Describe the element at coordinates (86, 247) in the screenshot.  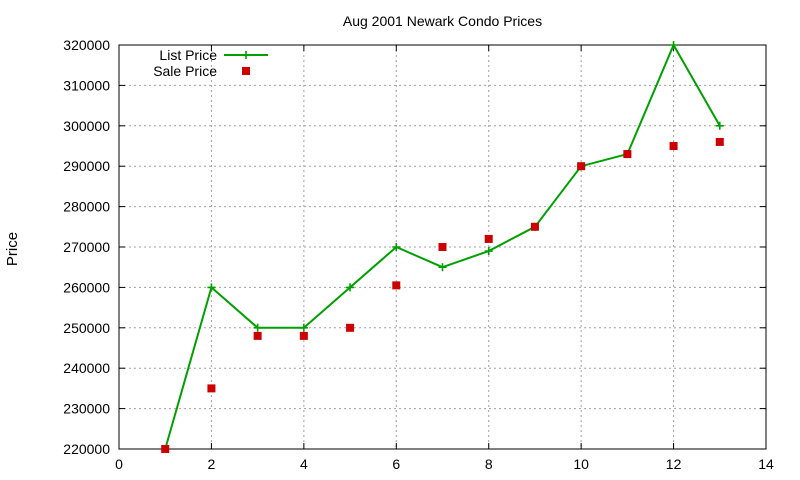
I see `y-tick-label: 270000` at that location.